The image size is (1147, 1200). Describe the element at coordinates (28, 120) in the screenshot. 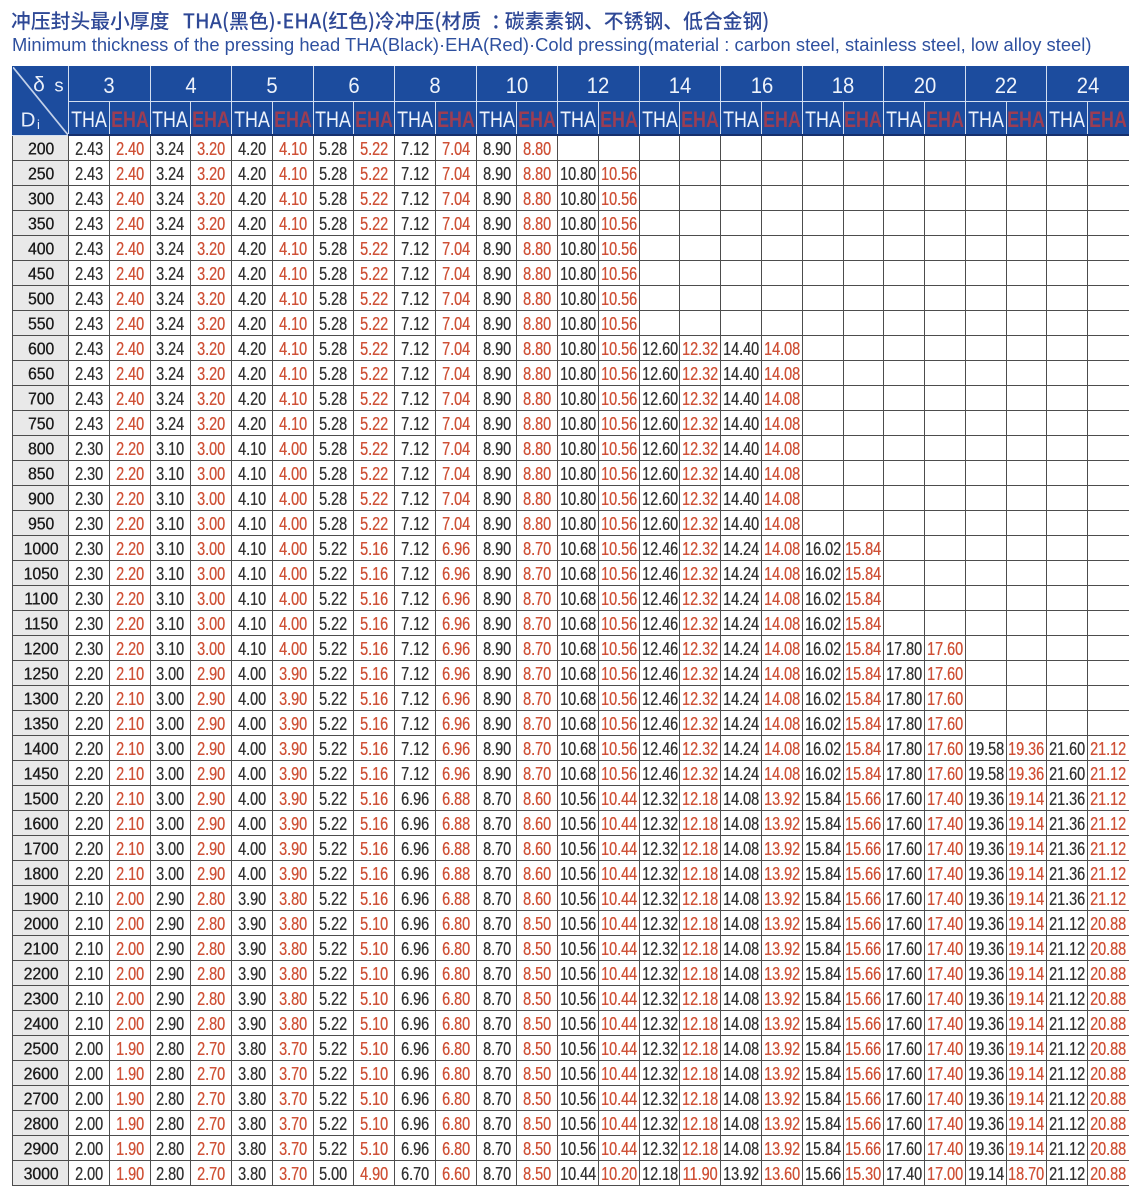

I see `svg-text: D` at that location.